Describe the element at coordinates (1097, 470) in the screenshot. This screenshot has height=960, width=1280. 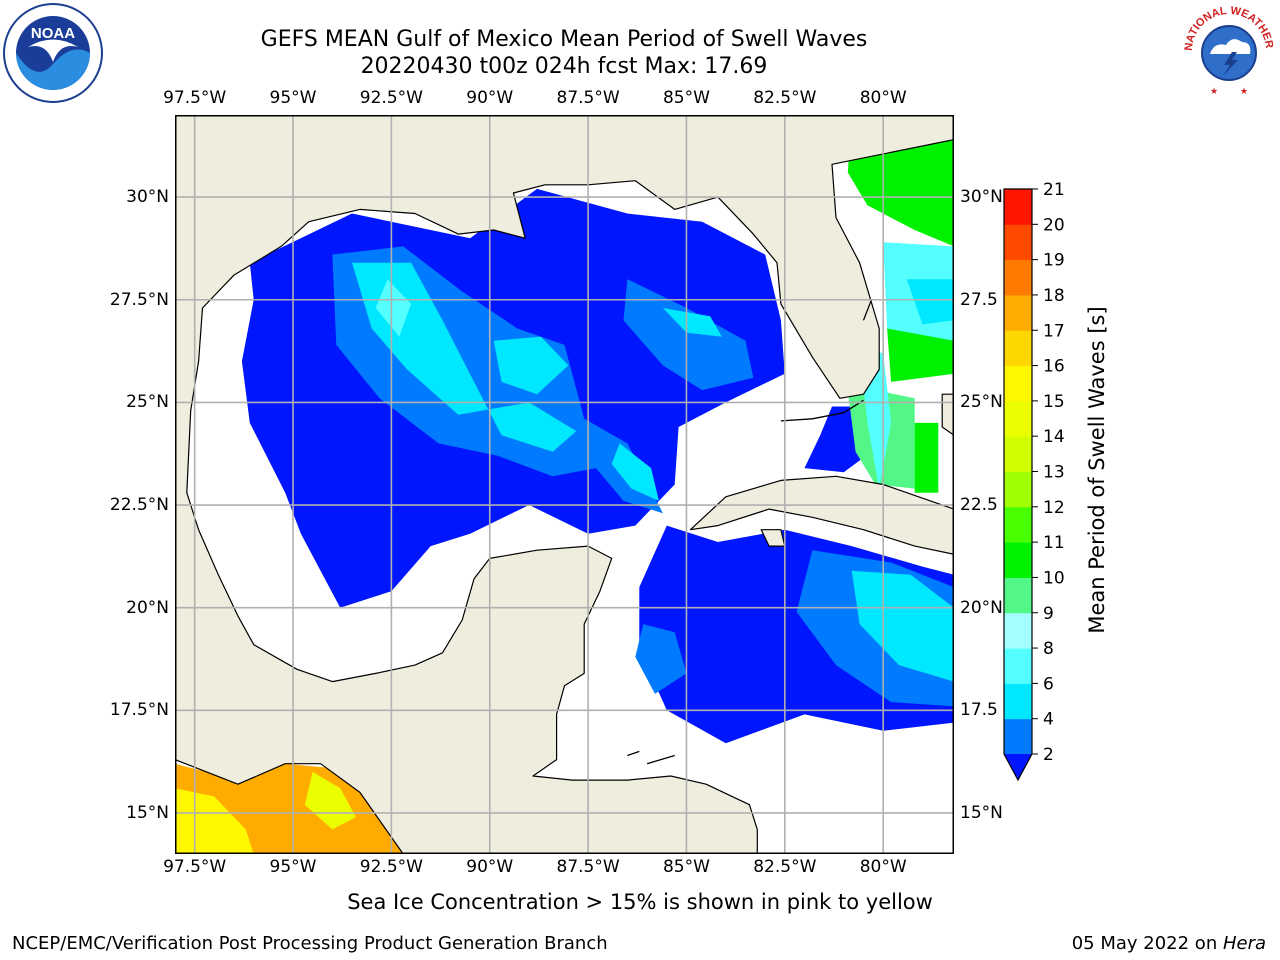
I see `colorbar-label: Mean Period of Swell Waves [s]` at that location.